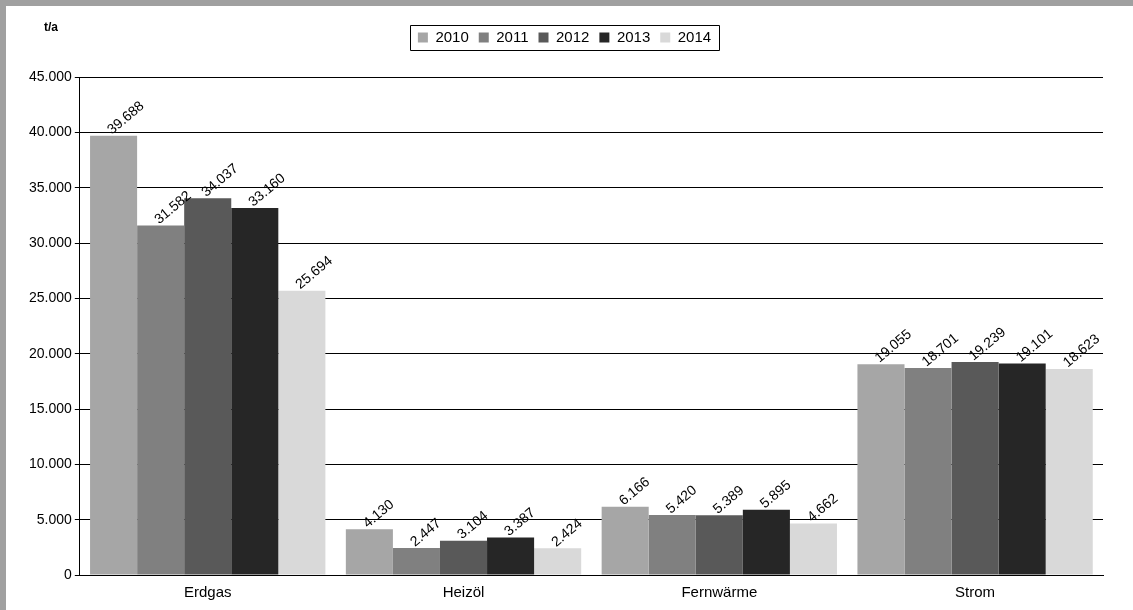 Image resolution: width=1133 pixels, height=610 pixels. I want to click on x-tick-label: Heizöl, so click(463, 592).